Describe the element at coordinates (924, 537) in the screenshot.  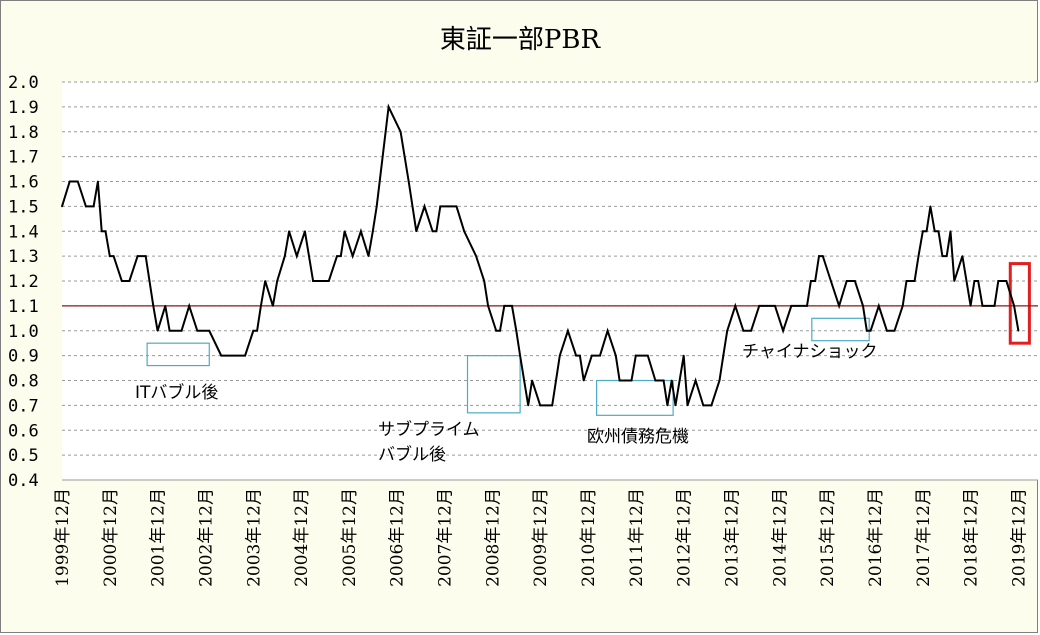
I see `x-tick-label: 2017年12月` at that location.